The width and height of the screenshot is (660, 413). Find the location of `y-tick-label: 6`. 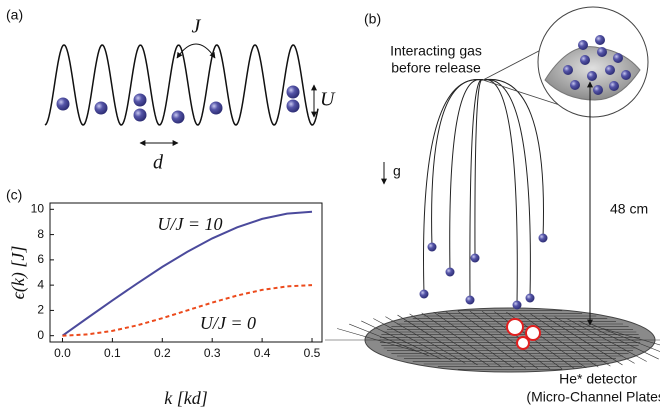

y-tick-label: 6 is located at coordinates (40, 259).